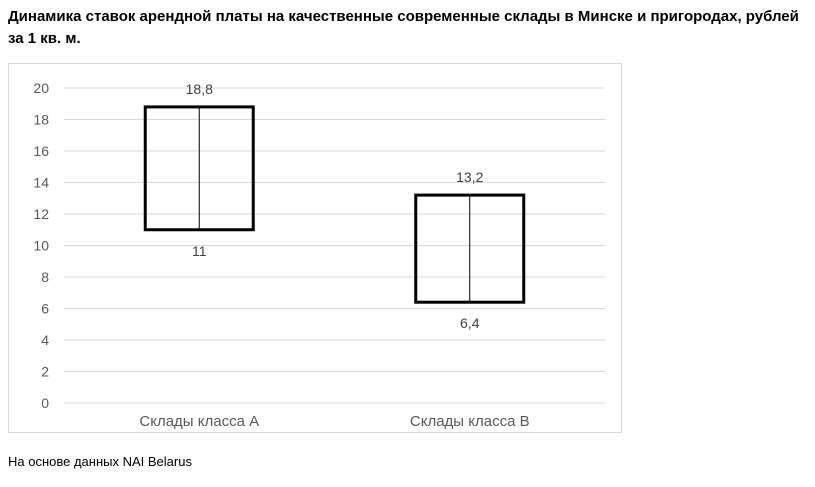 The image size is (815, 487). What do you see at coordinates (199, 421) in the screenshot?
I see `category-label: Склады класса А` at bounding box center [199, 421].